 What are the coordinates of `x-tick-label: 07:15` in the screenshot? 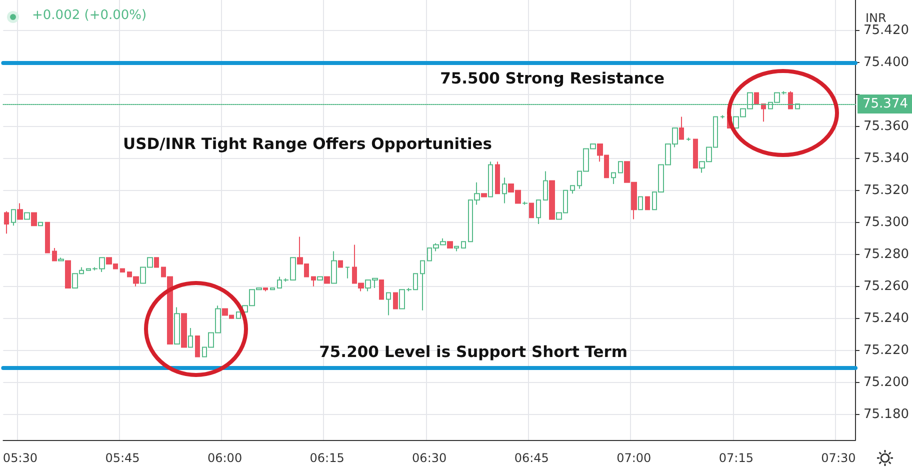 It's located at (736, 458).